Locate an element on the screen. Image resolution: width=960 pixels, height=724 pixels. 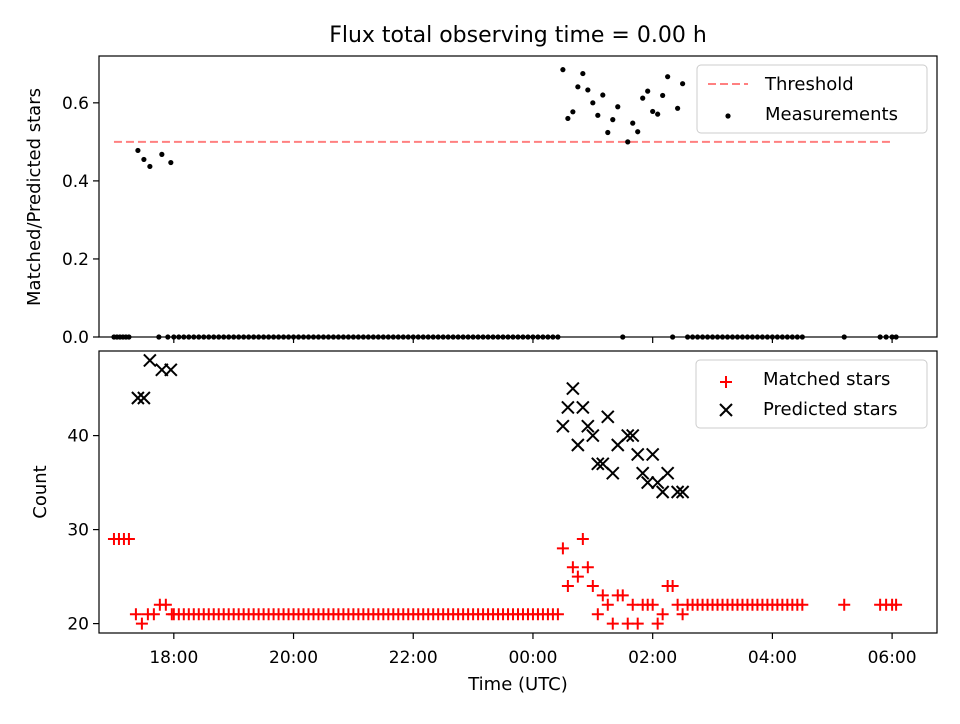
x-tick-label: 02:00 is located at coordinates (652, 658).